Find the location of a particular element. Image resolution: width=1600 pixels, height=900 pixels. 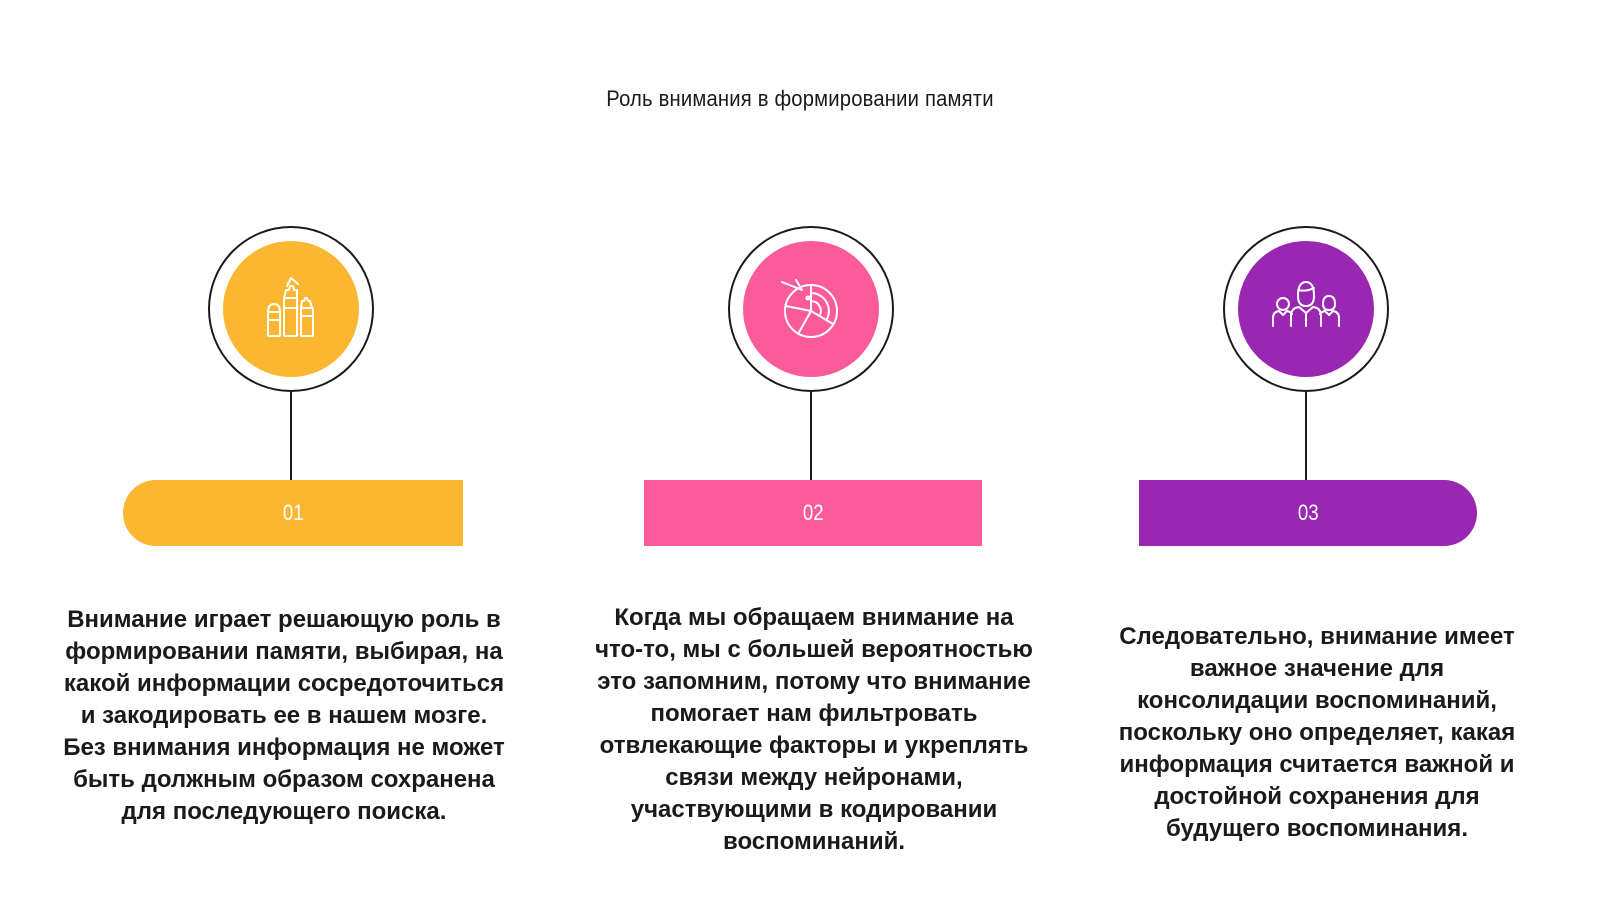

step-2-number: 02 is located at coordinates (813, 512).